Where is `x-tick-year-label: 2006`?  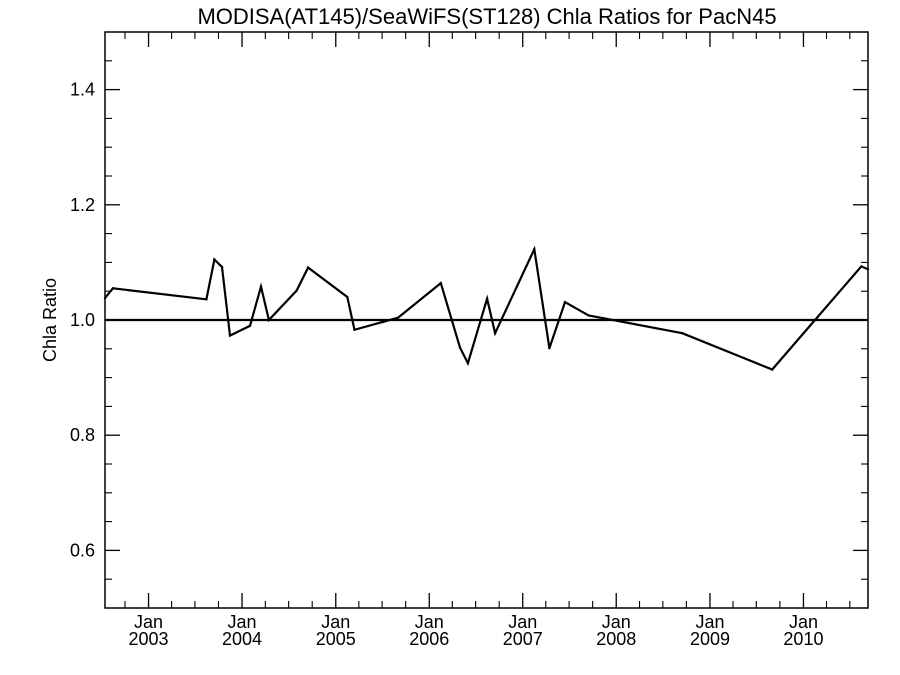
x-tick-year-label: 2006 is located at coordinates (429, 639).